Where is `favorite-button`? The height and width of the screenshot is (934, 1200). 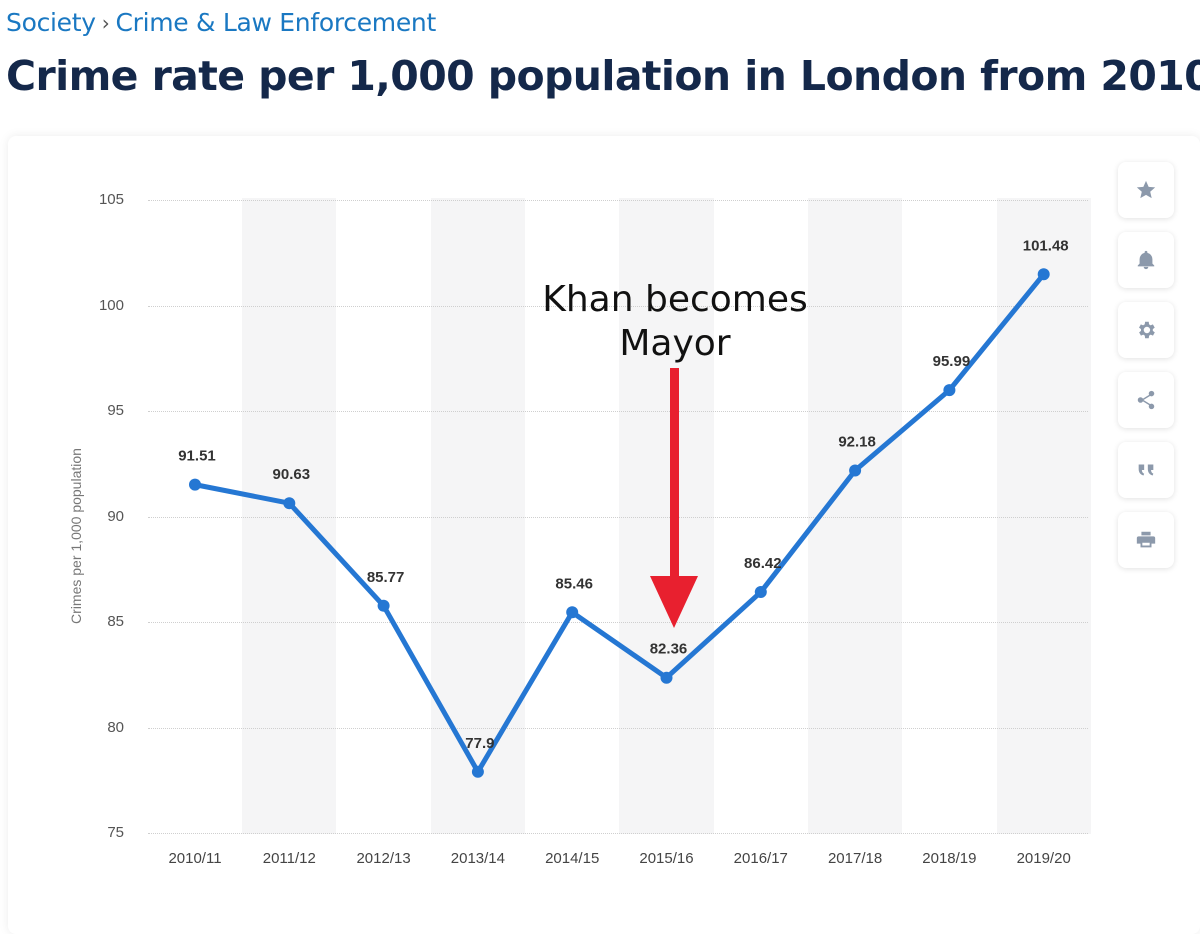
favorite-button is located at coordinates (1146, 190).